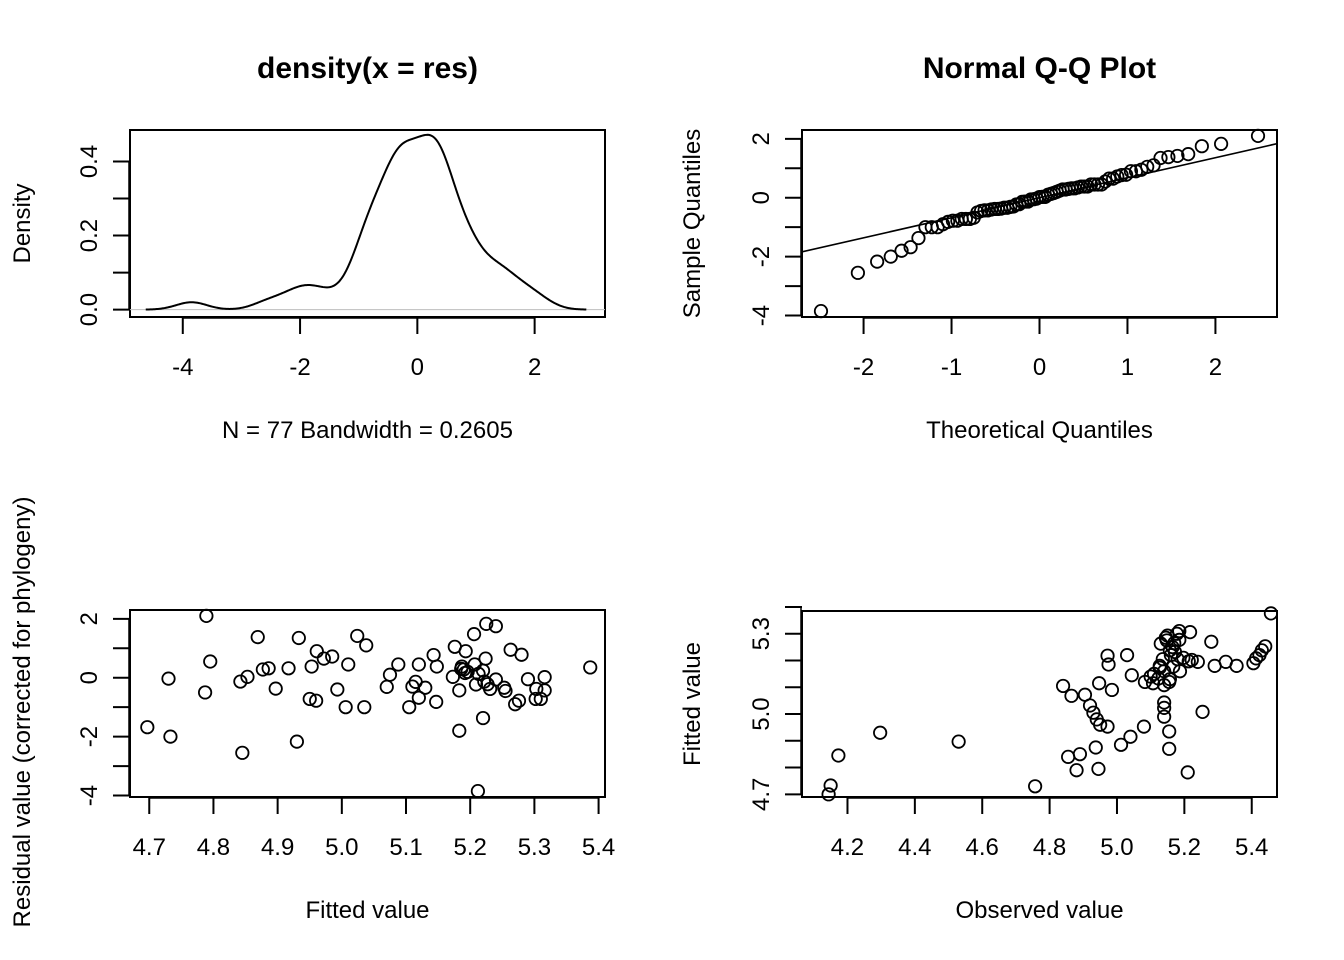 The height and width of the screenshot is (960, 1344). Describe the element at coordinates (761, 713) in the screenshot. I see `y-tick-label: 5.0` at that location.